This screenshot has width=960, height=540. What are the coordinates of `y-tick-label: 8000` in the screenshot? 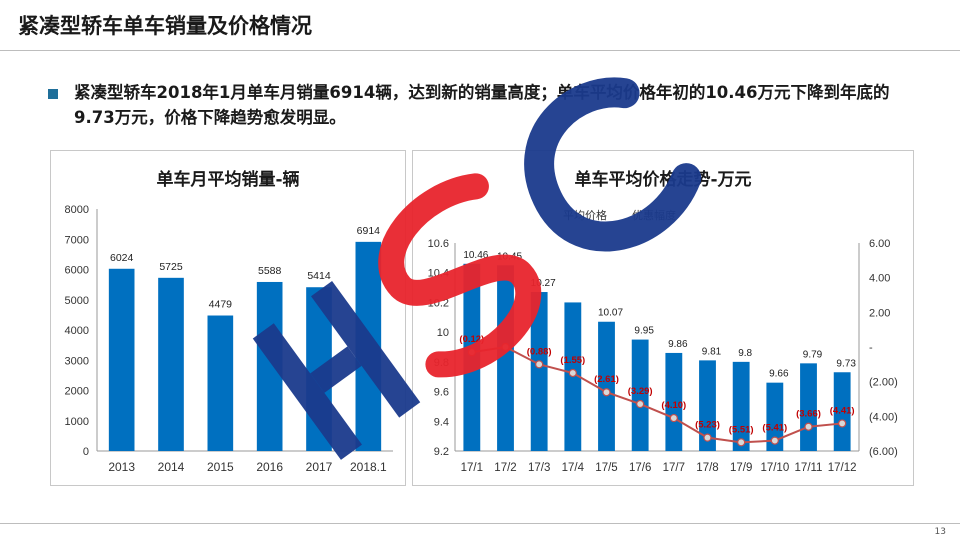 It's located at (77, 210).